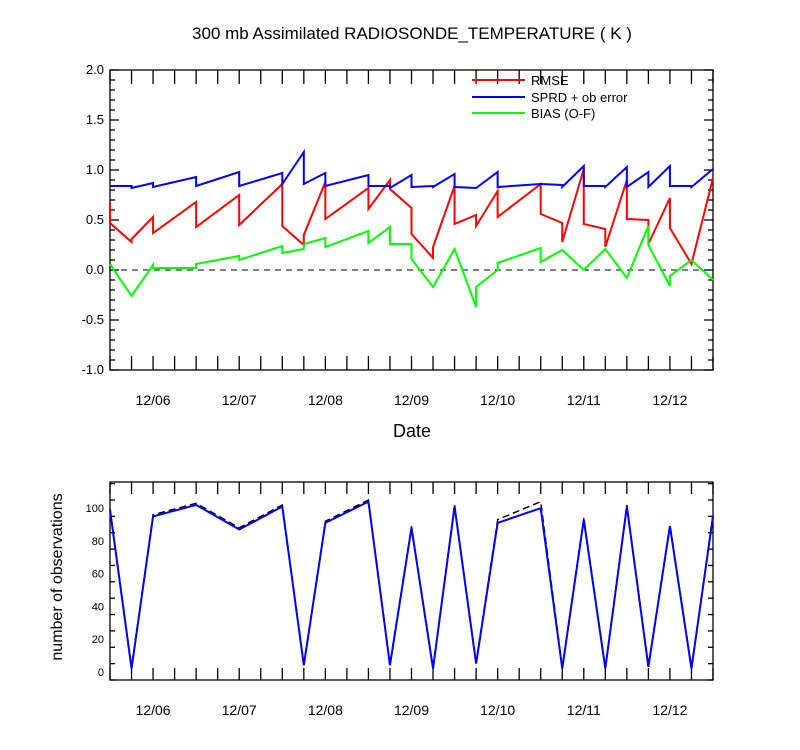 This screenshot has width=800, height=750. What do you see at coordinates (93, 369) in the screenshot?
I see `y-tick-label: -1.0` at bounding box center [93, 369].